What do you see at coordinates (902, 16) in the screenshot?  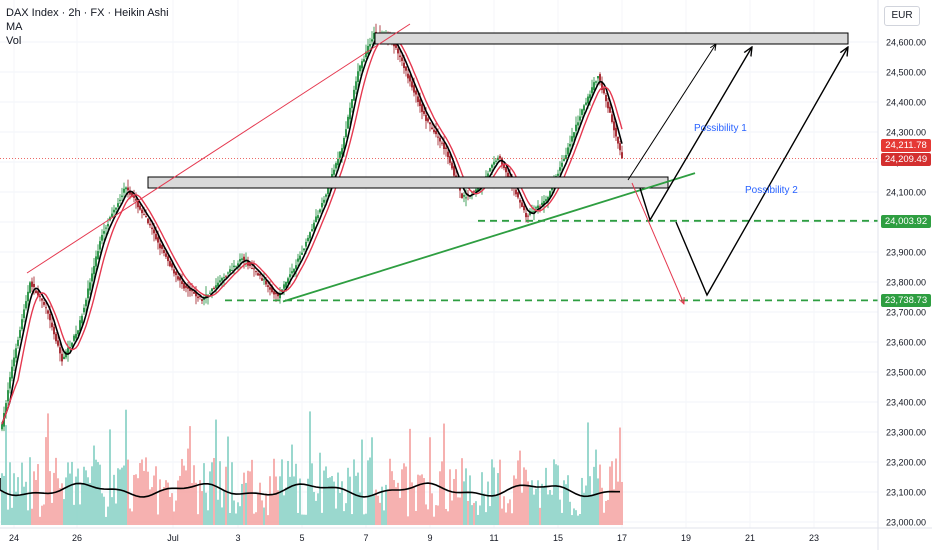 I see `currency-button: EUR` at bounding box center [902, 16].